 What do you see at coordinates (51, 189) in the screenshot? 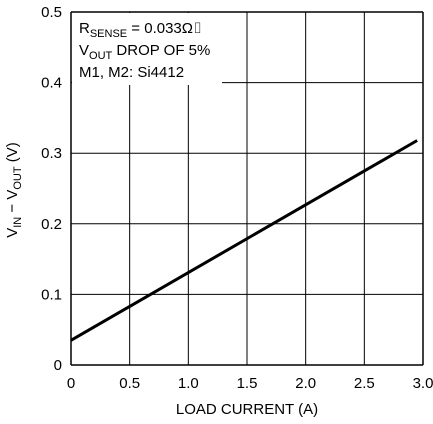
I see `y-tick-labels: 0 0.1 0.2 0.3 0.4 0.5` at bounding box center [51, 189].